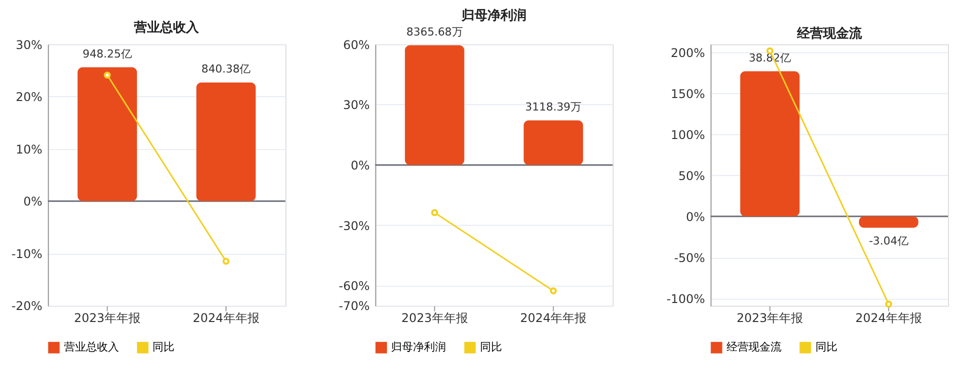  Describe the element at coordinates (29, 149) in the screenshot. I see `y-tick-label: 10%` at that location.